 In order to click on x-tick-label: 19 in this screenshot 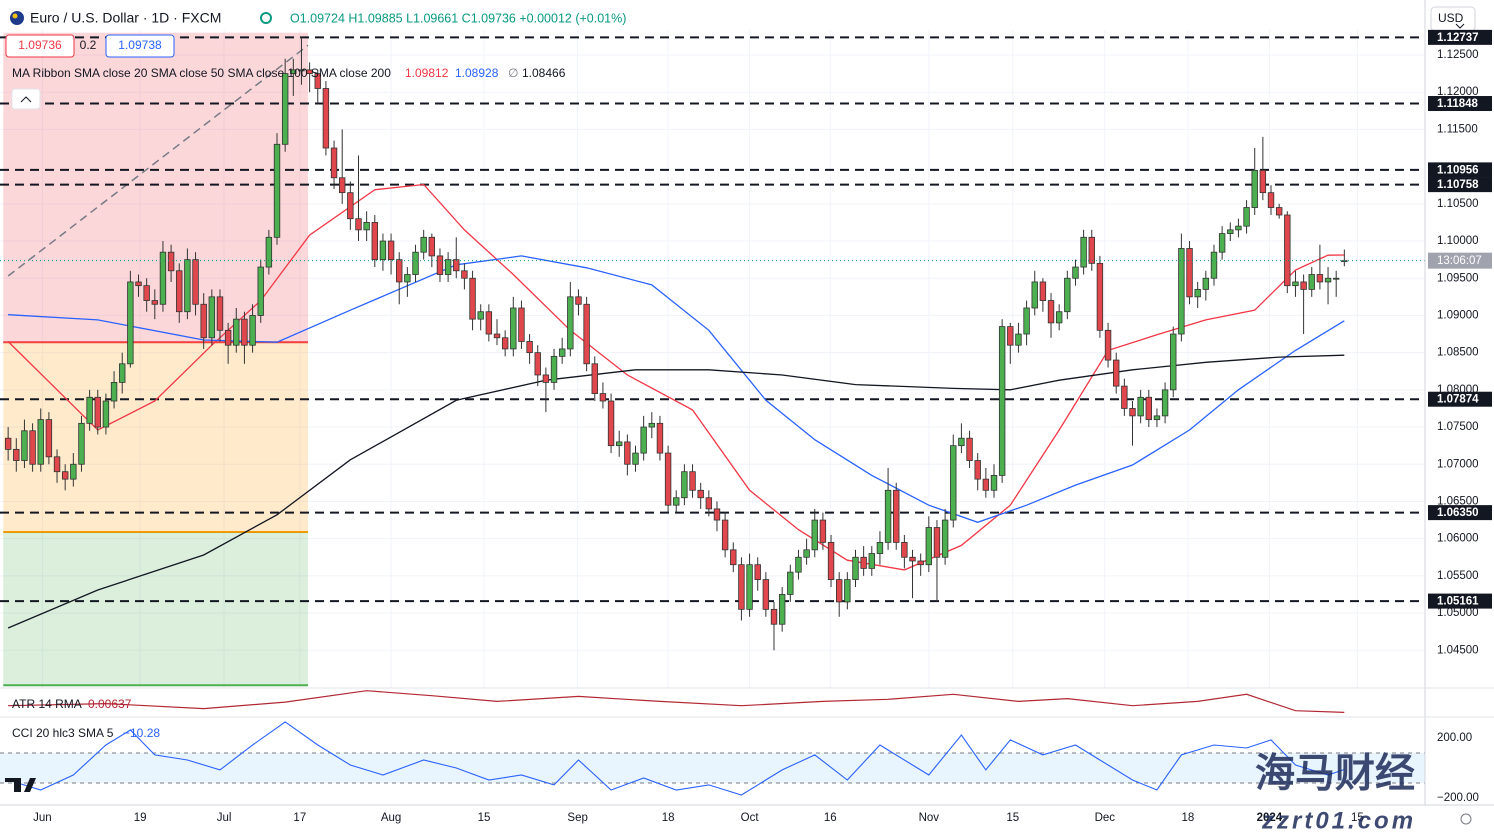, I will do `click(140, 818)`.